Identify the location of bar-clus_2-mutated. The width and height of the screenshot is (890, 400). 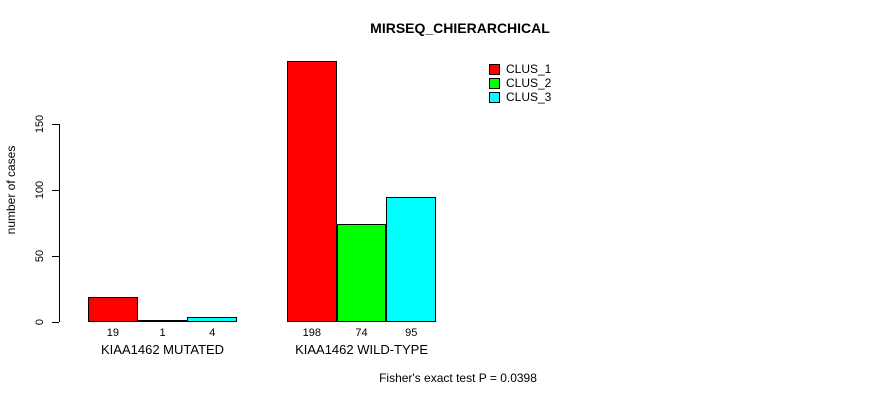
(162, 321).